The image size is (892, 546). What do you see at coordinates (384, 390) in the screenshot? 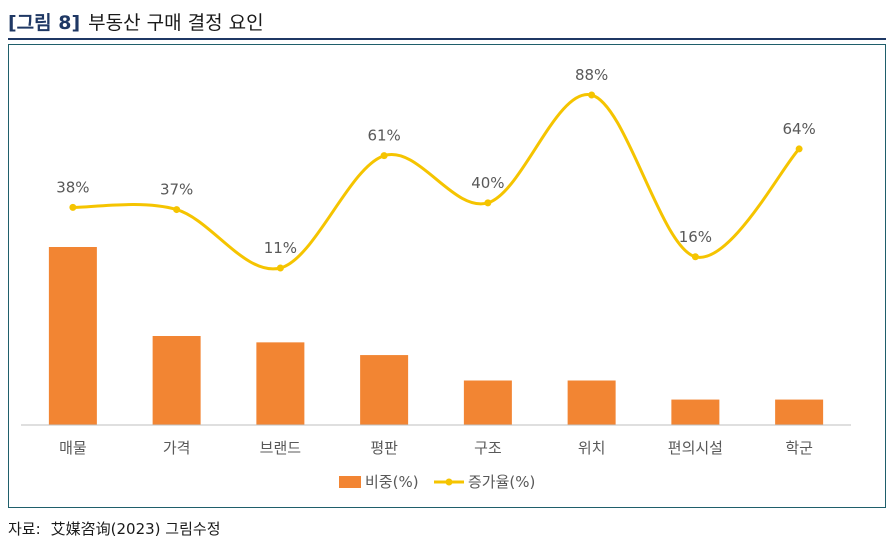
I see `bar-평판` at bounding box center [384, 390].